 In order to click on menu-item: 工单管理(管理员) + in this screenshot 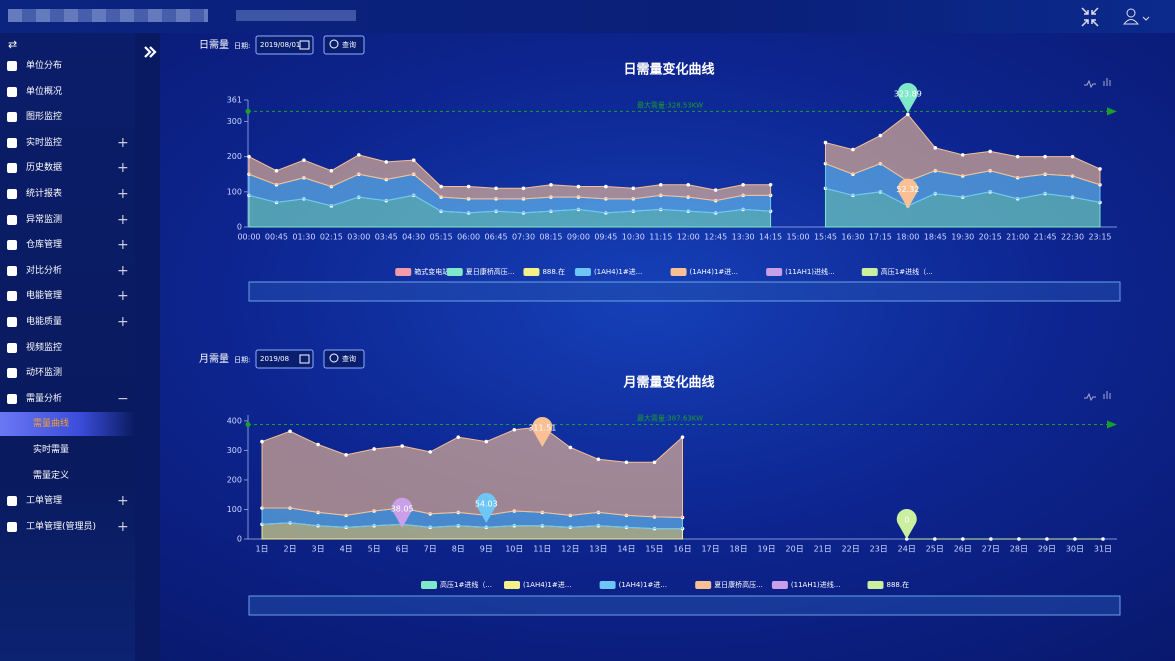, I will do `click(67, 527)`.